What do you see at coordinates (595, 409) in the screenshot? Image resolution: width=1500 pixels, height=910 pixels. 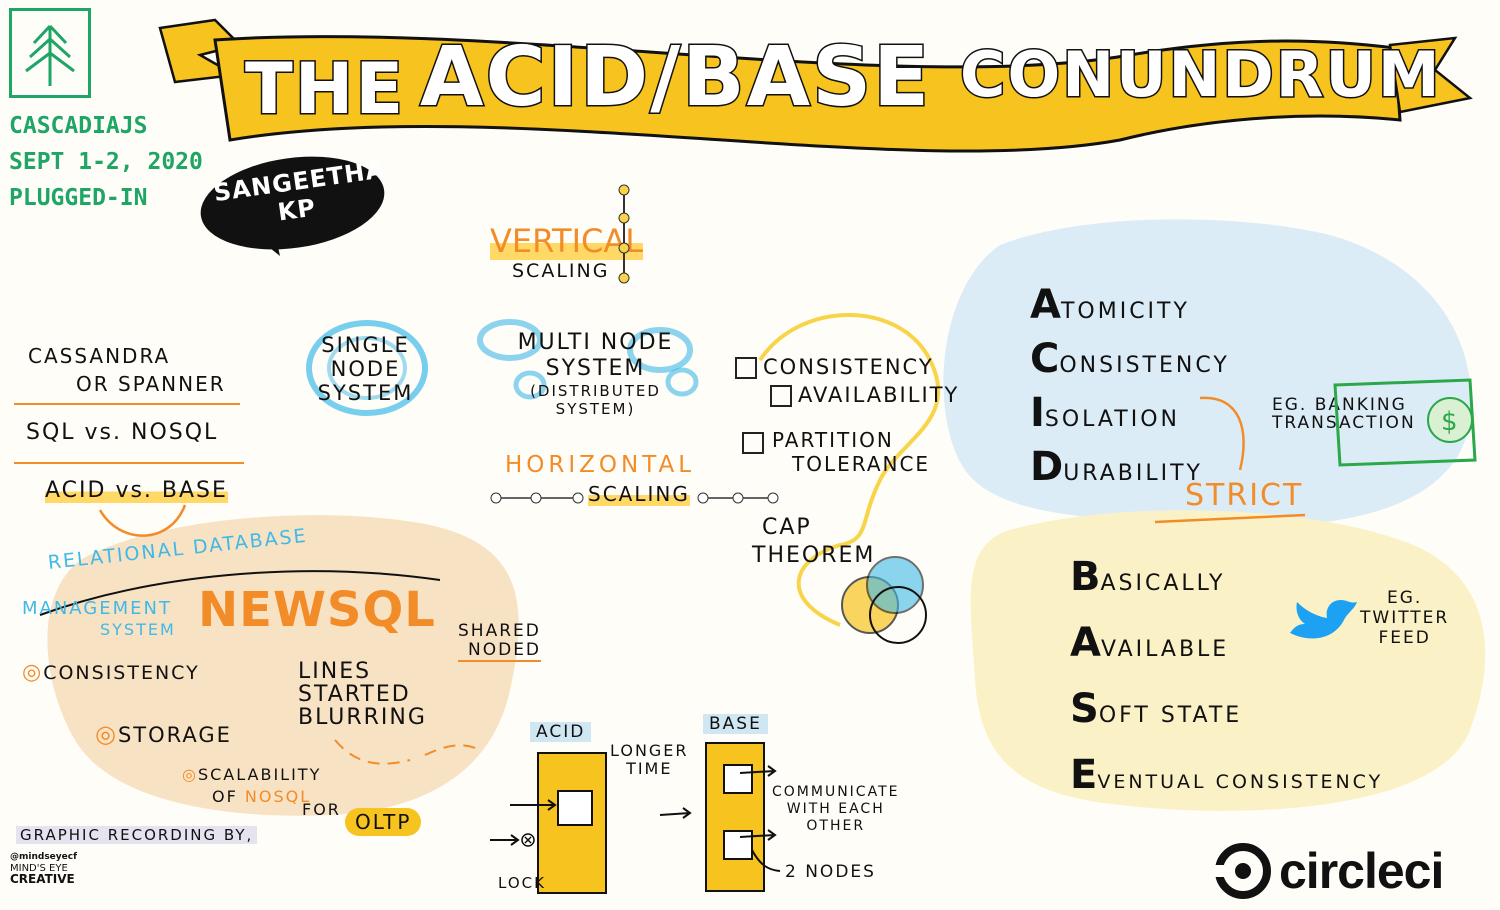 I see `multi-node-line4: SYSTEM)` at bounding box center [595, 409].